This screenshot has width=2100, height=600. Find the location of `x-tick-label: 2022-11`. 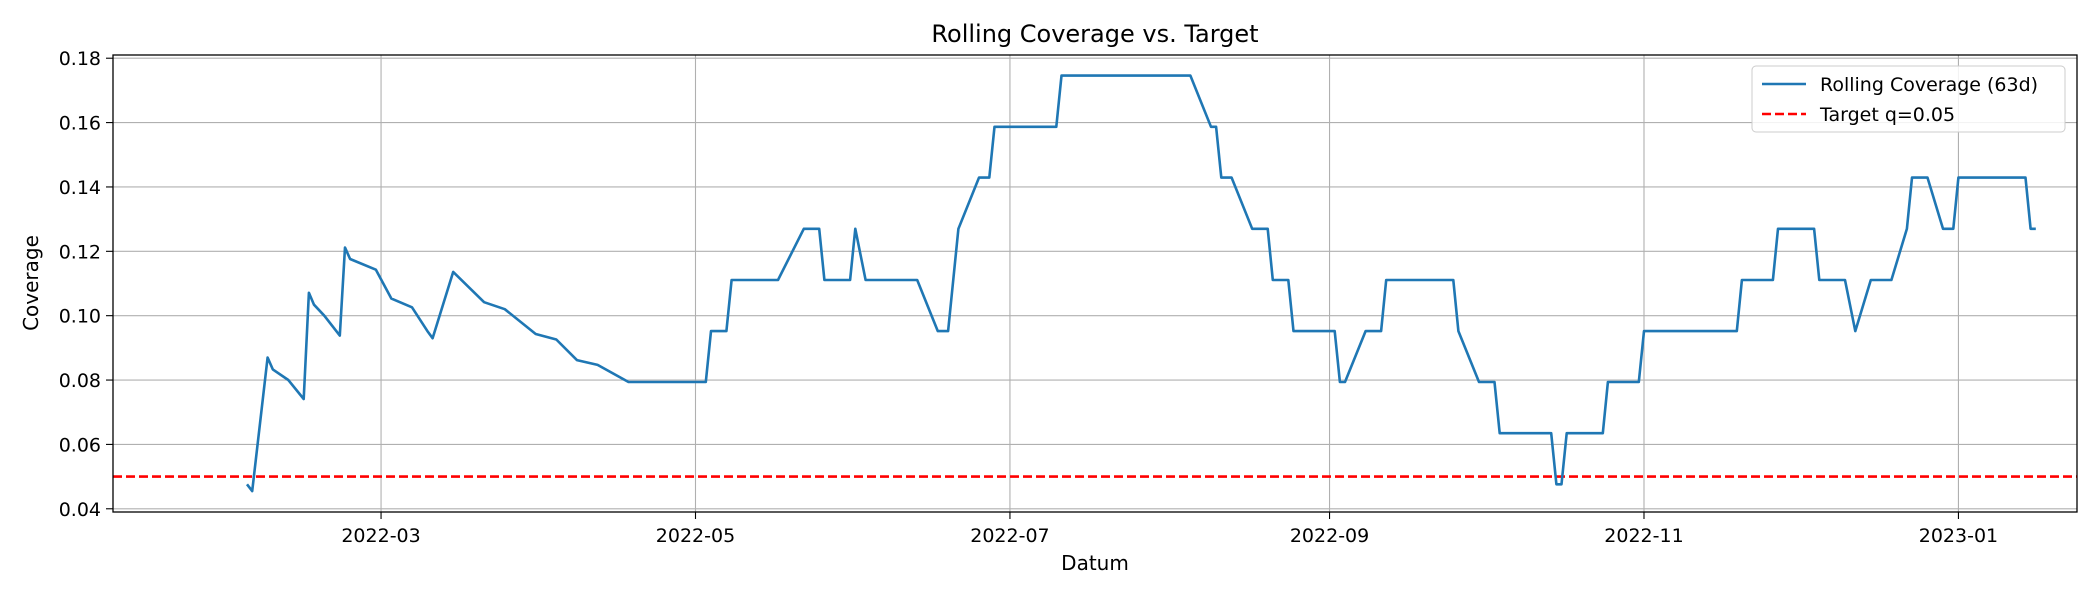

x-tick-label: 2022-11 is located at coordinates (1643, 536).